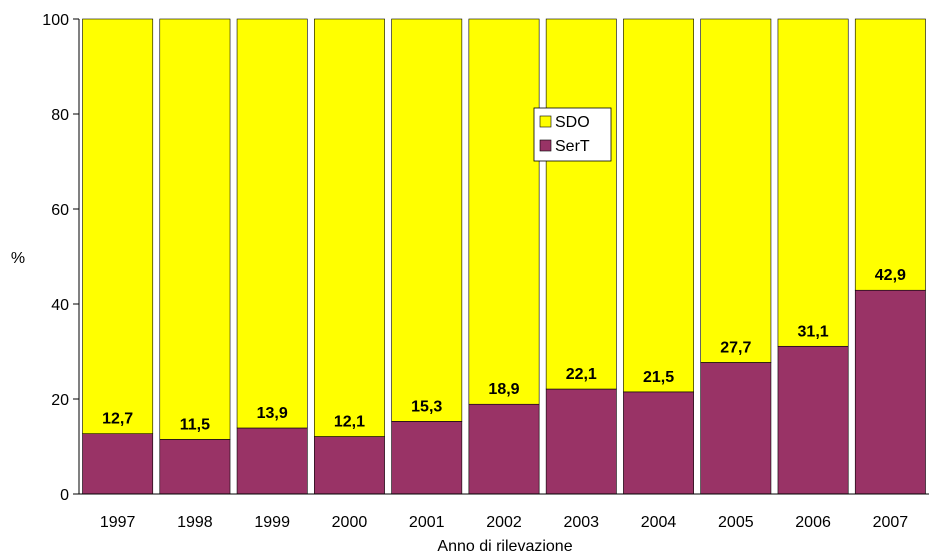 The image size is (929, 555). Describe the element at coordinates (813, 522) in the screenshot. I see `x-tick-label-2006: 2006` at that location.